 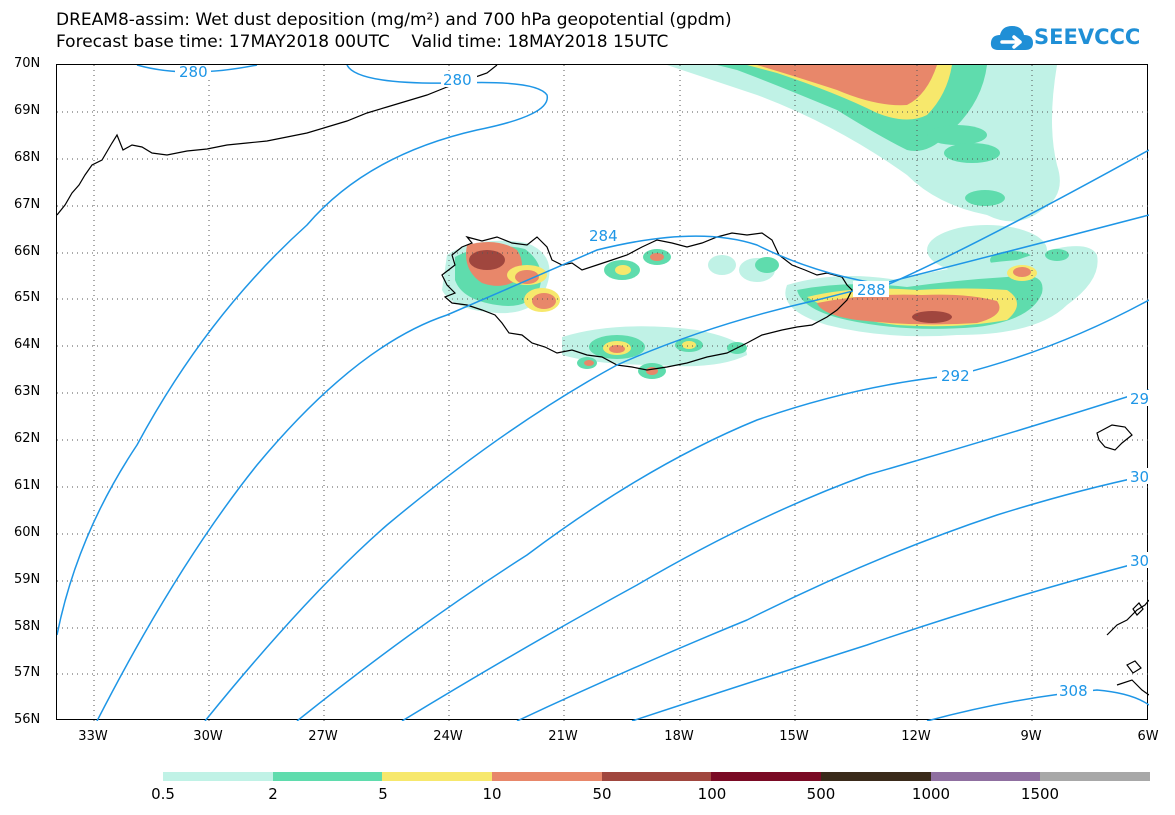 What do you see at coordinates (383, 794) in the screenshot?
I see `legend-label: 5` at bounding box center [383, 794].